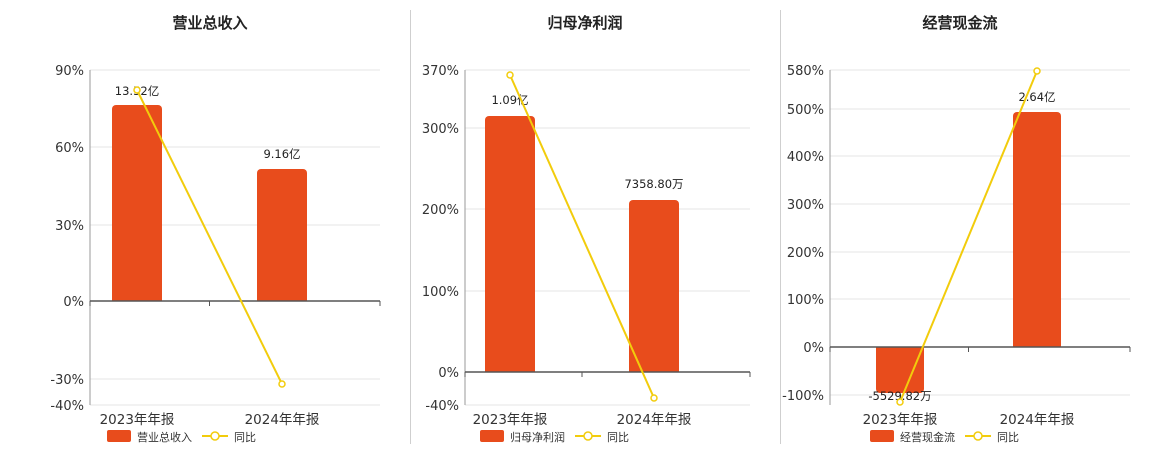  What do you see at coordinates (67, 380) in the screenshot?
I see `y-tick-label: -30%` at bounding box center [67, 380].